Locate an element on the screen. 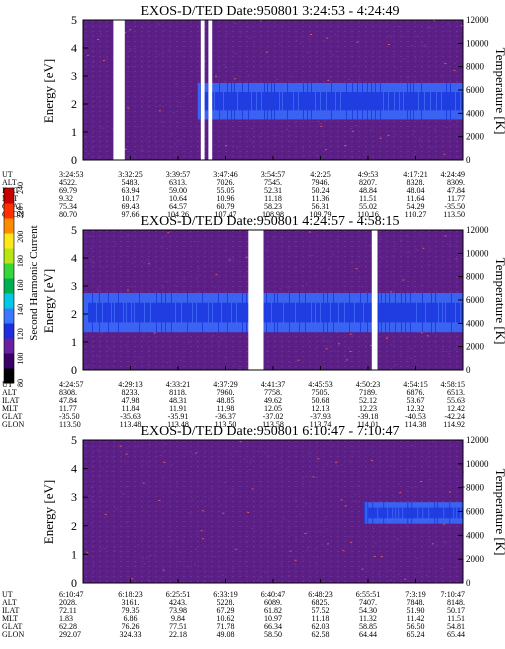 The height and width of the screenshot is (649, 505). table-cell: 7:3:19 is located at coordinates (415, 594).